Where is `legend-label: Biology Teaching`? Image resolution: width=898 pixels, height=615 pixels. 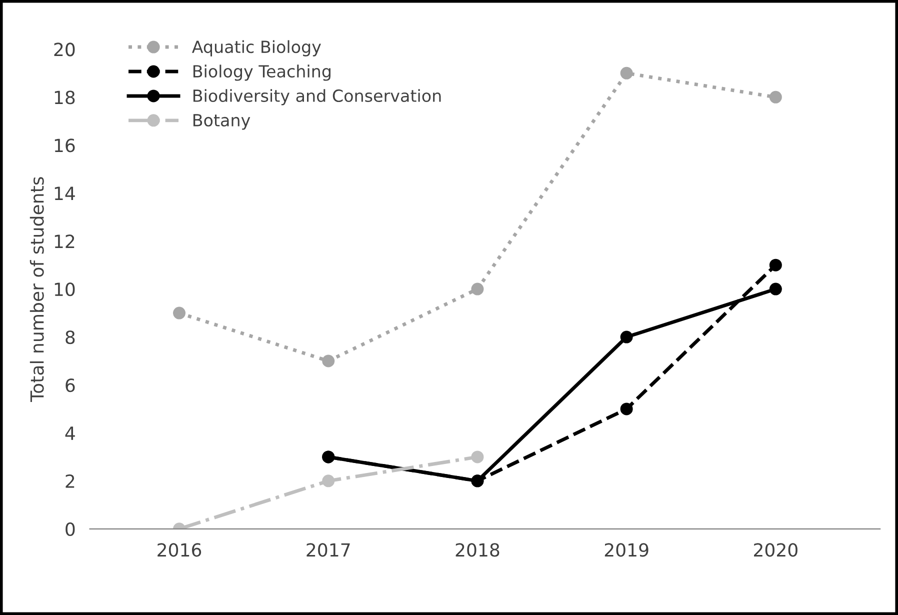
legend-label: Biology Teaching is located at coordinates (261, 72).